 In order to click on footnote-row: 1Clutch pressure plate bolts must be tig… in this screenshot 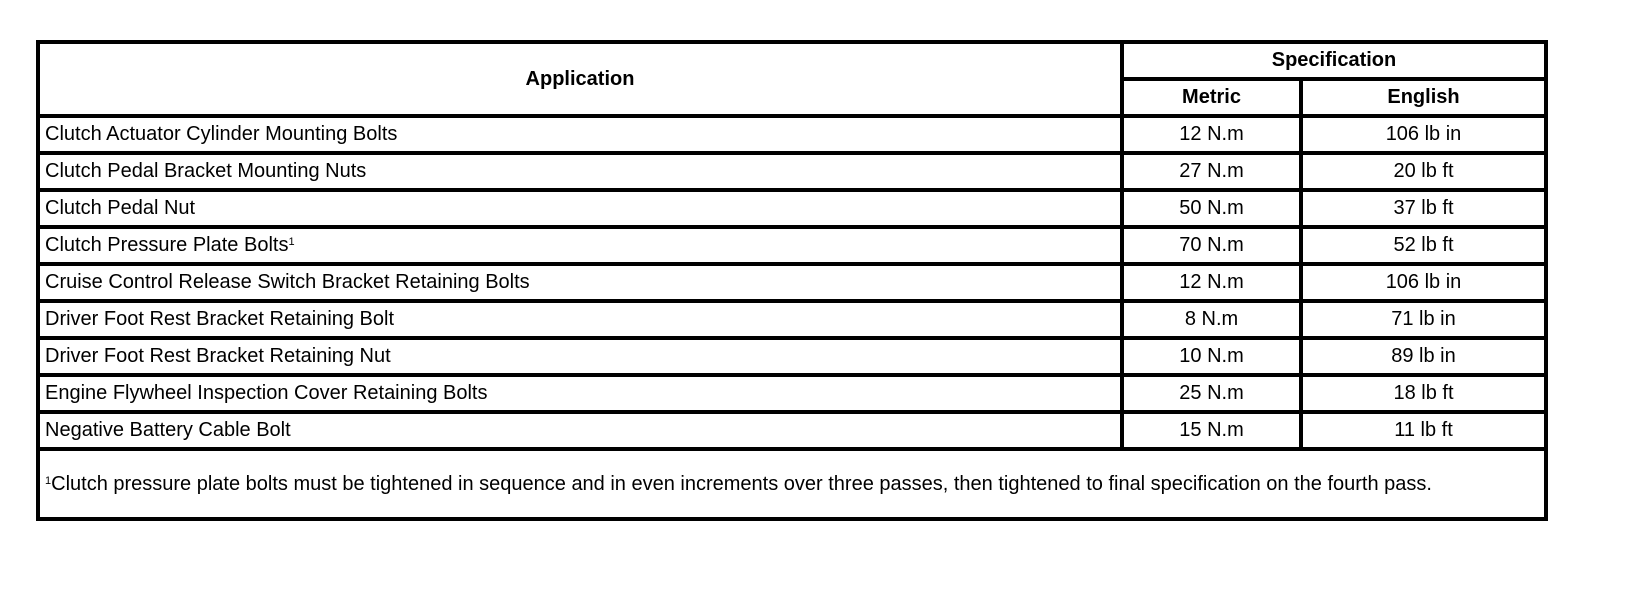, I will do `click(792, 484)`.